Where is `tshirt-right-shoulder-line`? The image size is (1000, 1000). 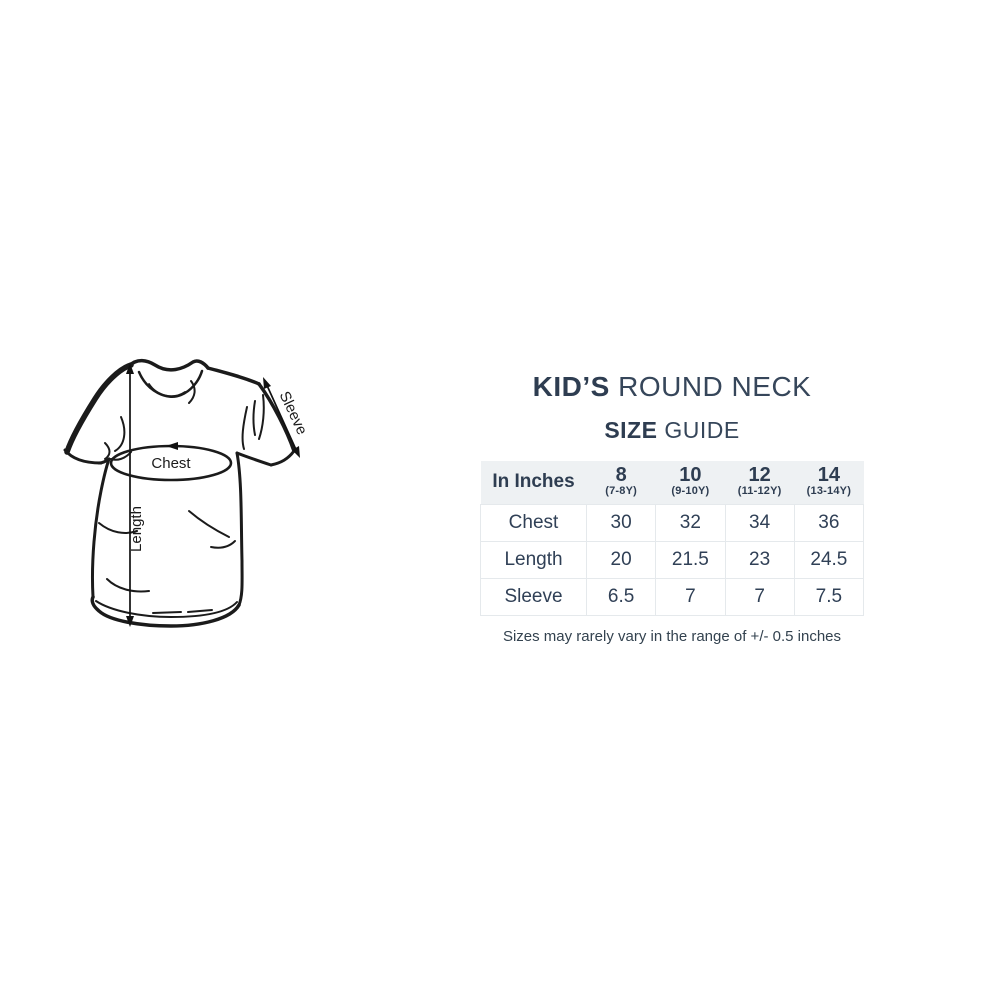 tshirt-right-shoulder-line is located at coordinates (233, 376).